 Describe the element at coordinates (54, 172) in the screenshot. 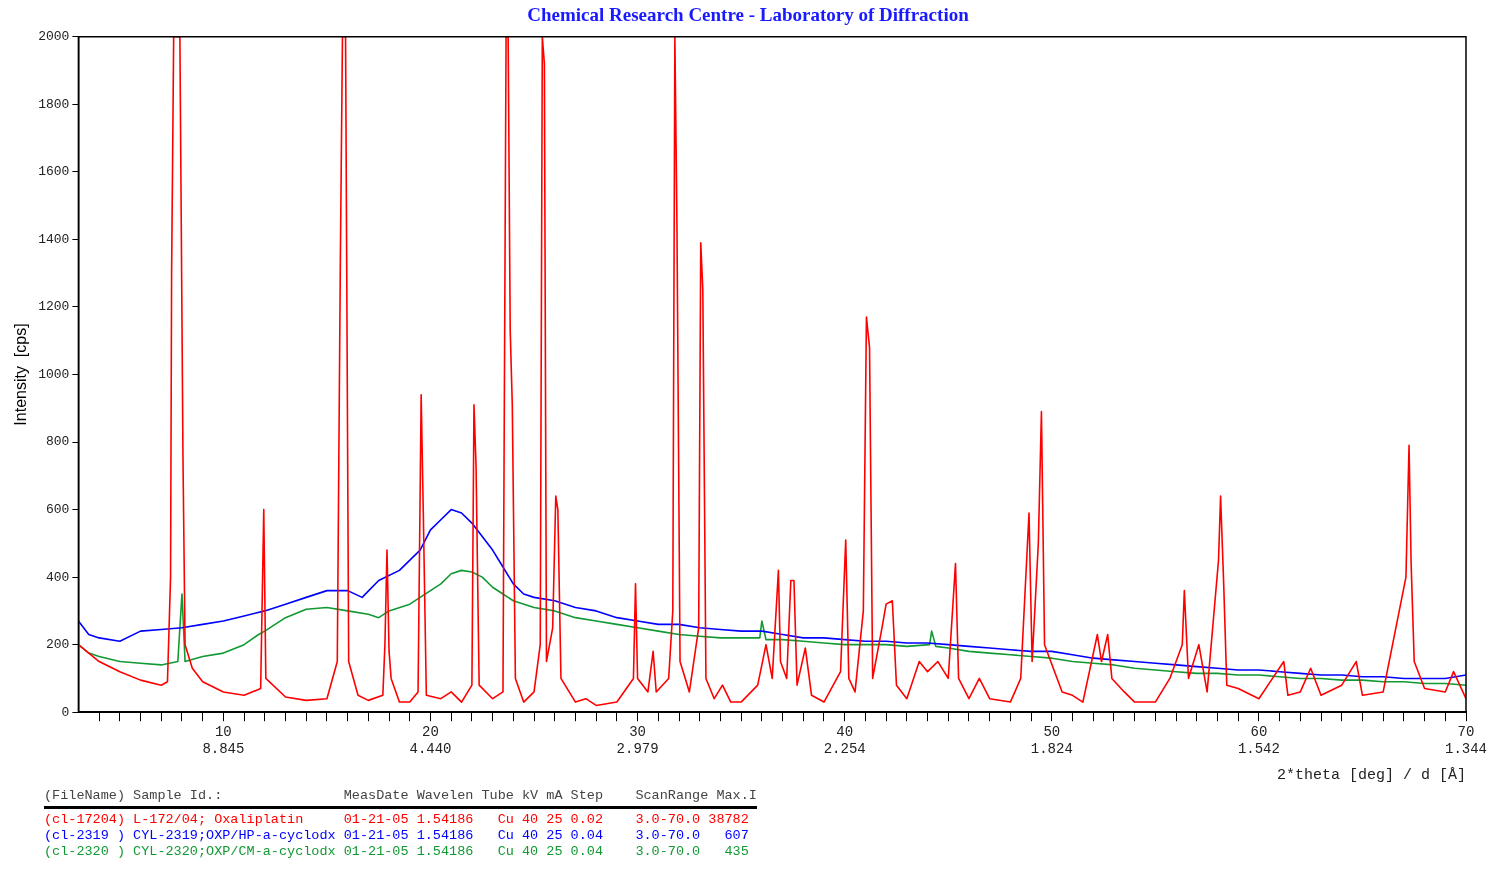

I see `y-tick-label: 1600` at that location.